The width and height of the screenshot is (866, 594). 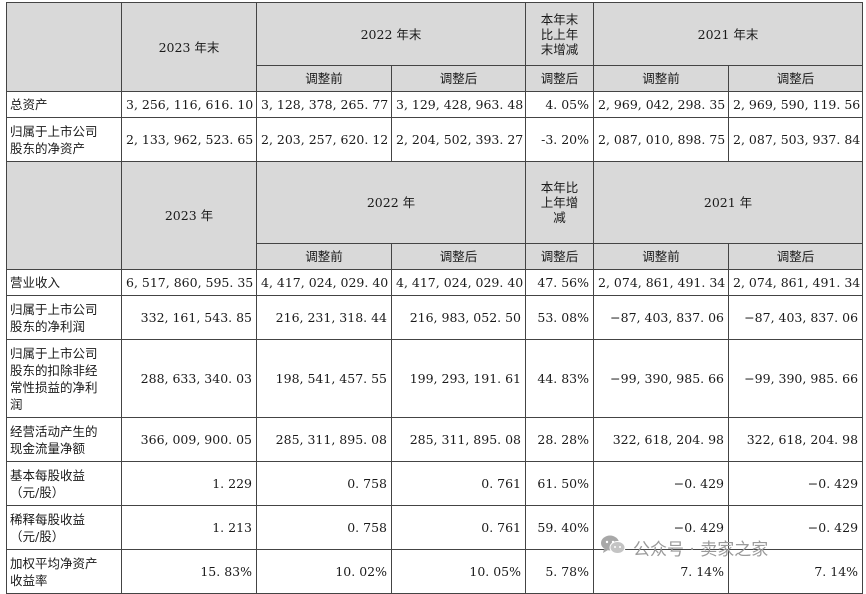 I want to click on cell-v2021b: 2, 074, 861, 491. 34, so click(x=661, y=282).